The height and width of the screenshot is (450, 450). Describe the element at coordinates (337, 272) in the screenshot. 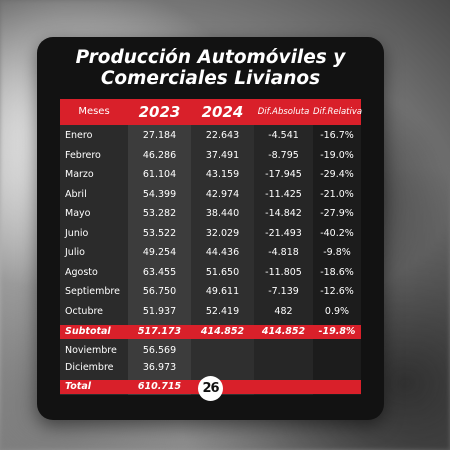

I see `dif-relativa-cell: -18.6%` at that location.